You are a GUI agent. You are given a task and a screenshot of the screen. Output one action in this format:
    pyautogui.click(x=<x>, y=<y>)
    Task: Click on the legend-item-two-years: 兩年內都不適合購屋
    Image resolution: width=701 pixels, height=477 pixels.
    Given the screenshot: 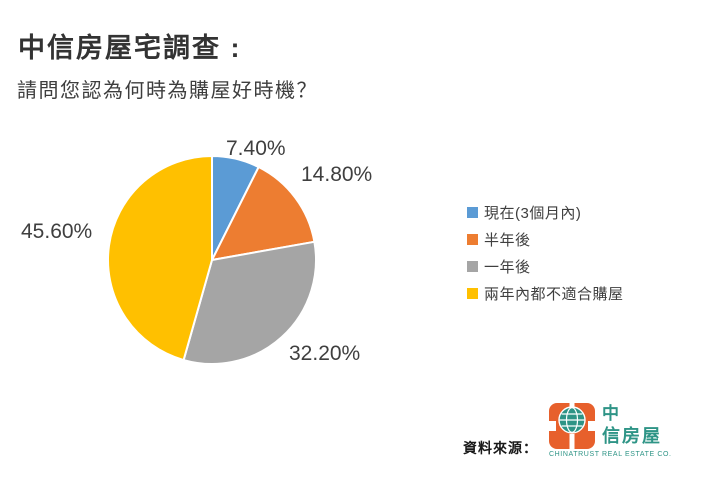 What is the action you would take?
    pyautogui.click(x=545, y=293)
    